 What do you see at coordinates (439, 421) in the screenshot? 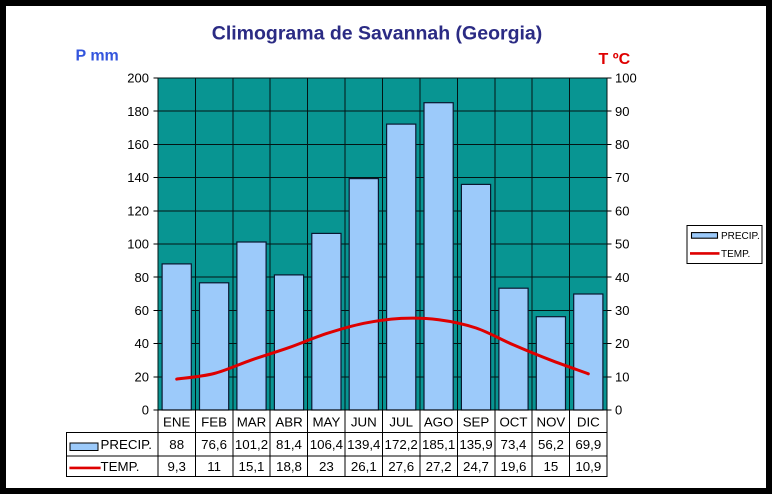
I see `svg-text: AGO` at bounding box center [439, 421].